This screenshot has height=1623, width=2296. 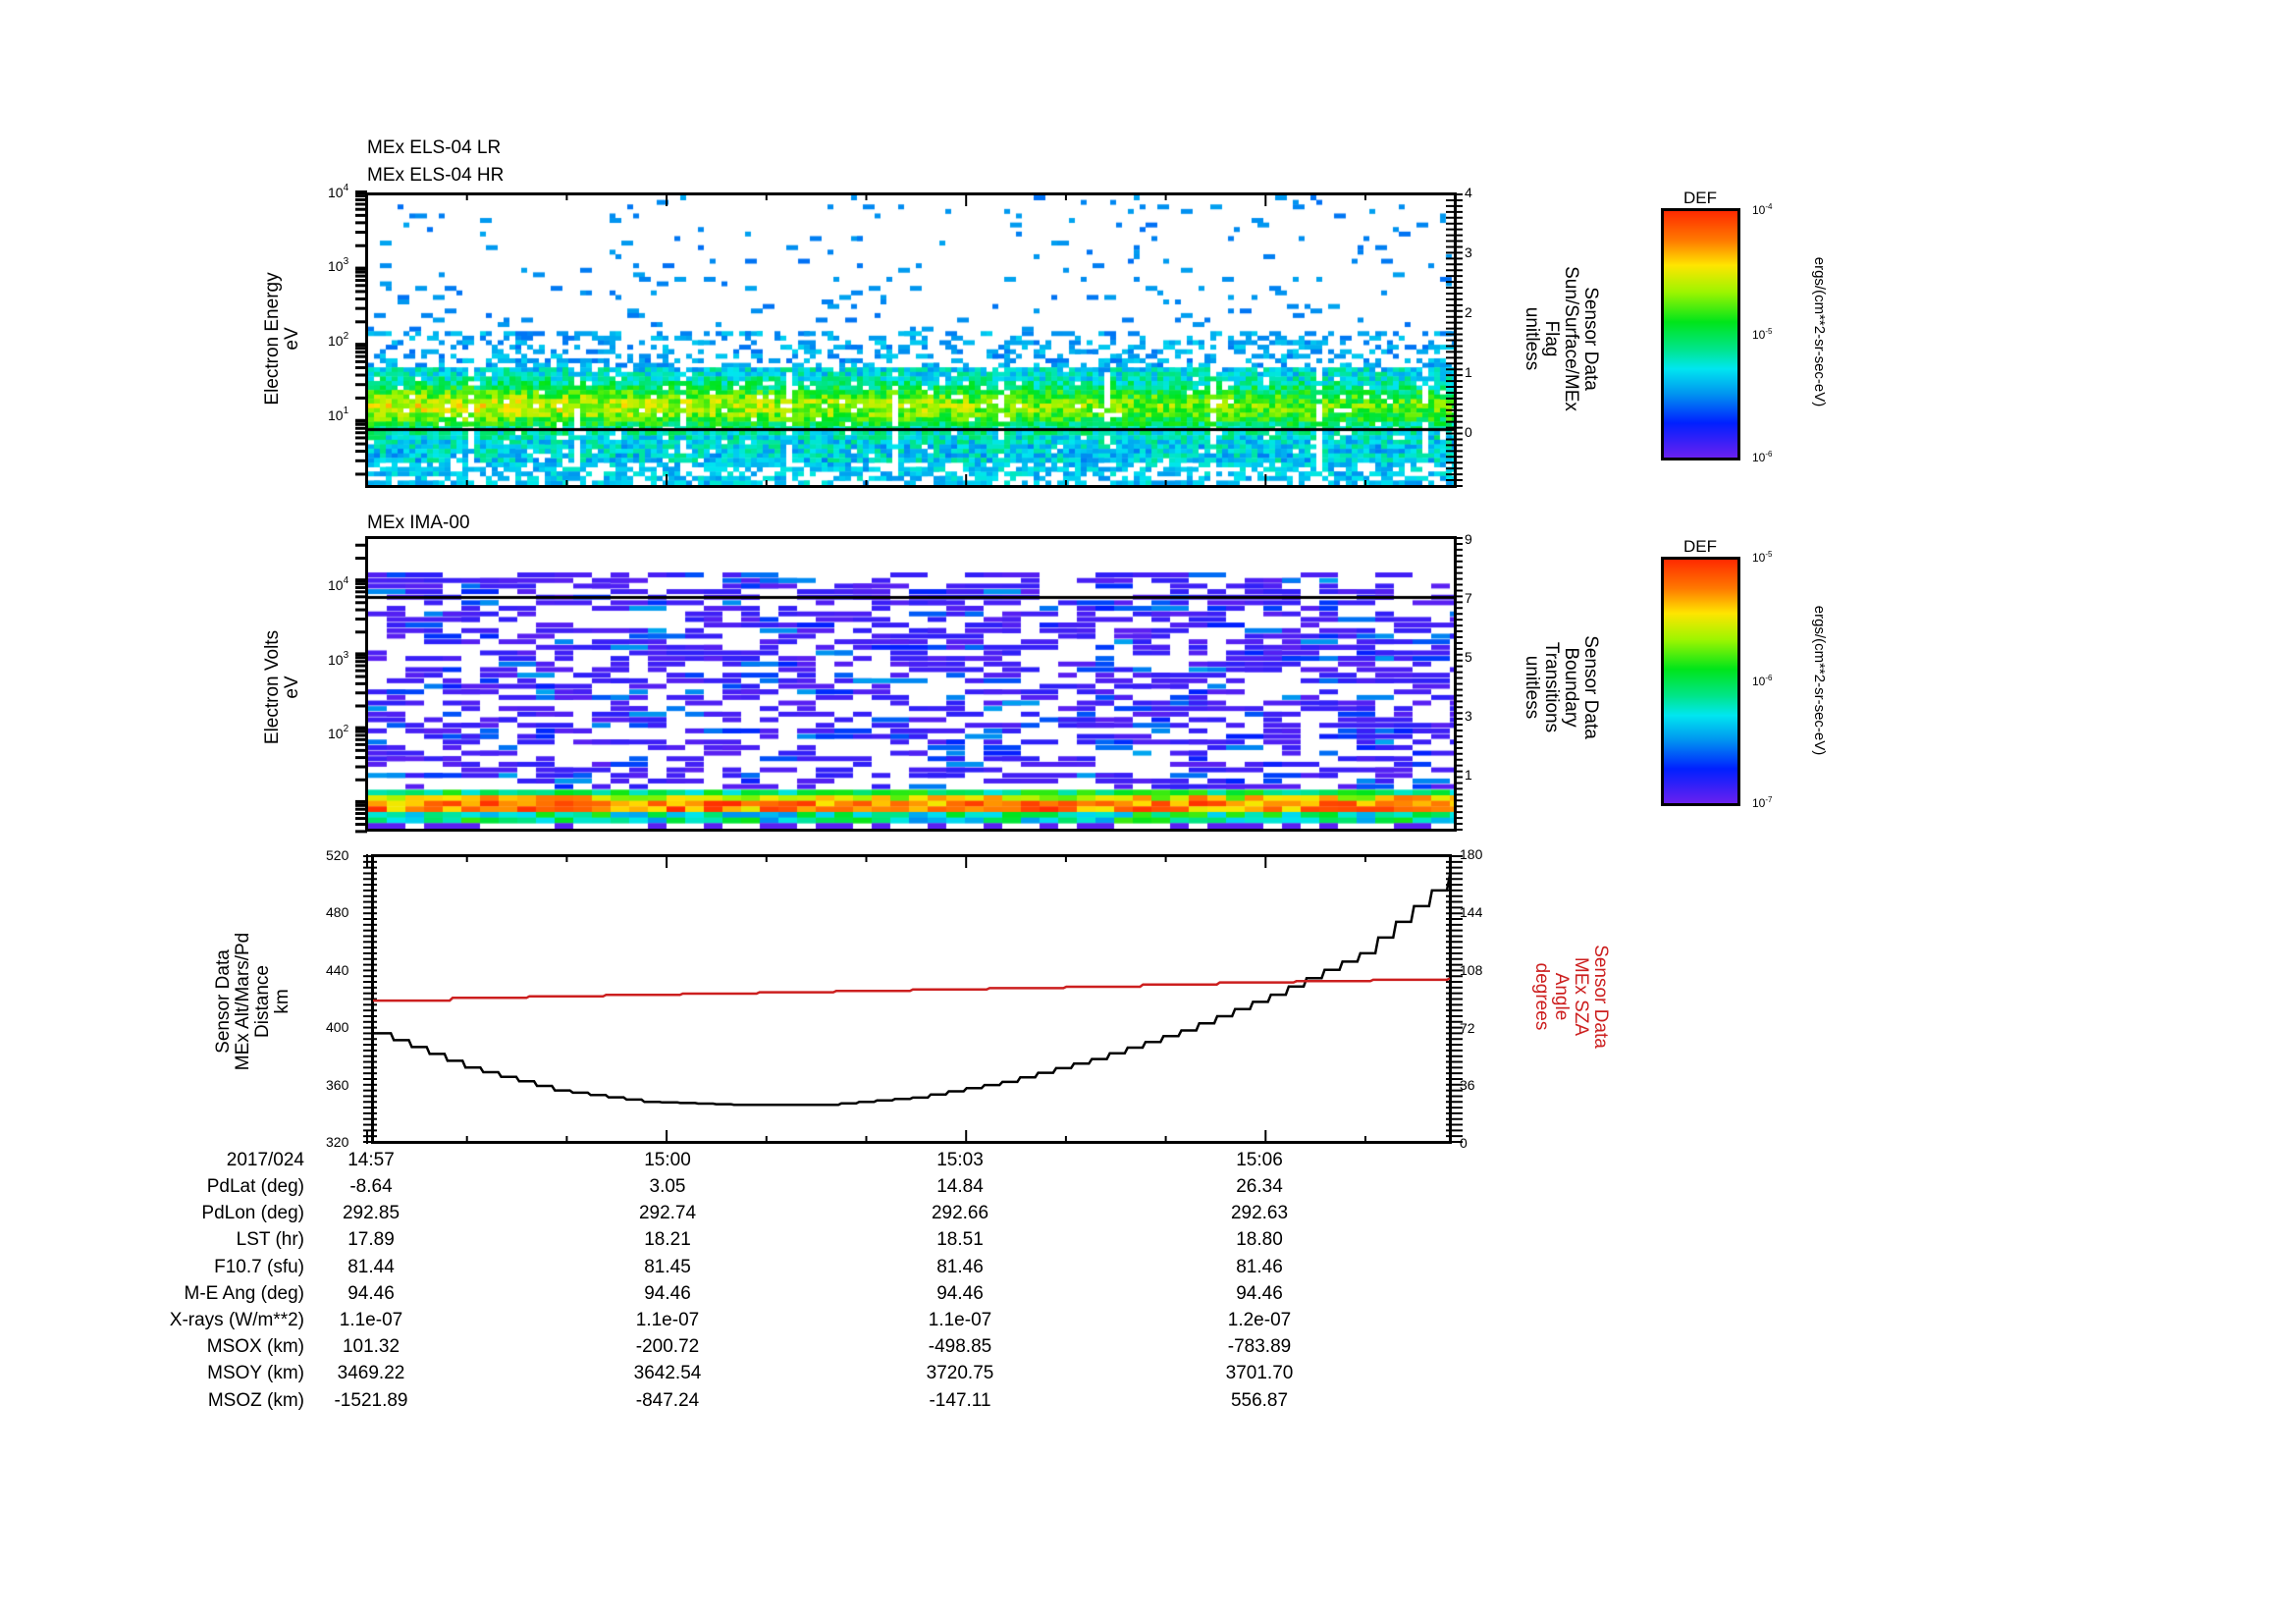 What do you see at coordinates (1762, 681) in the screenshot?
I see `ima-colorbar-mid: 10-6` at bounding box center [1762, 681].